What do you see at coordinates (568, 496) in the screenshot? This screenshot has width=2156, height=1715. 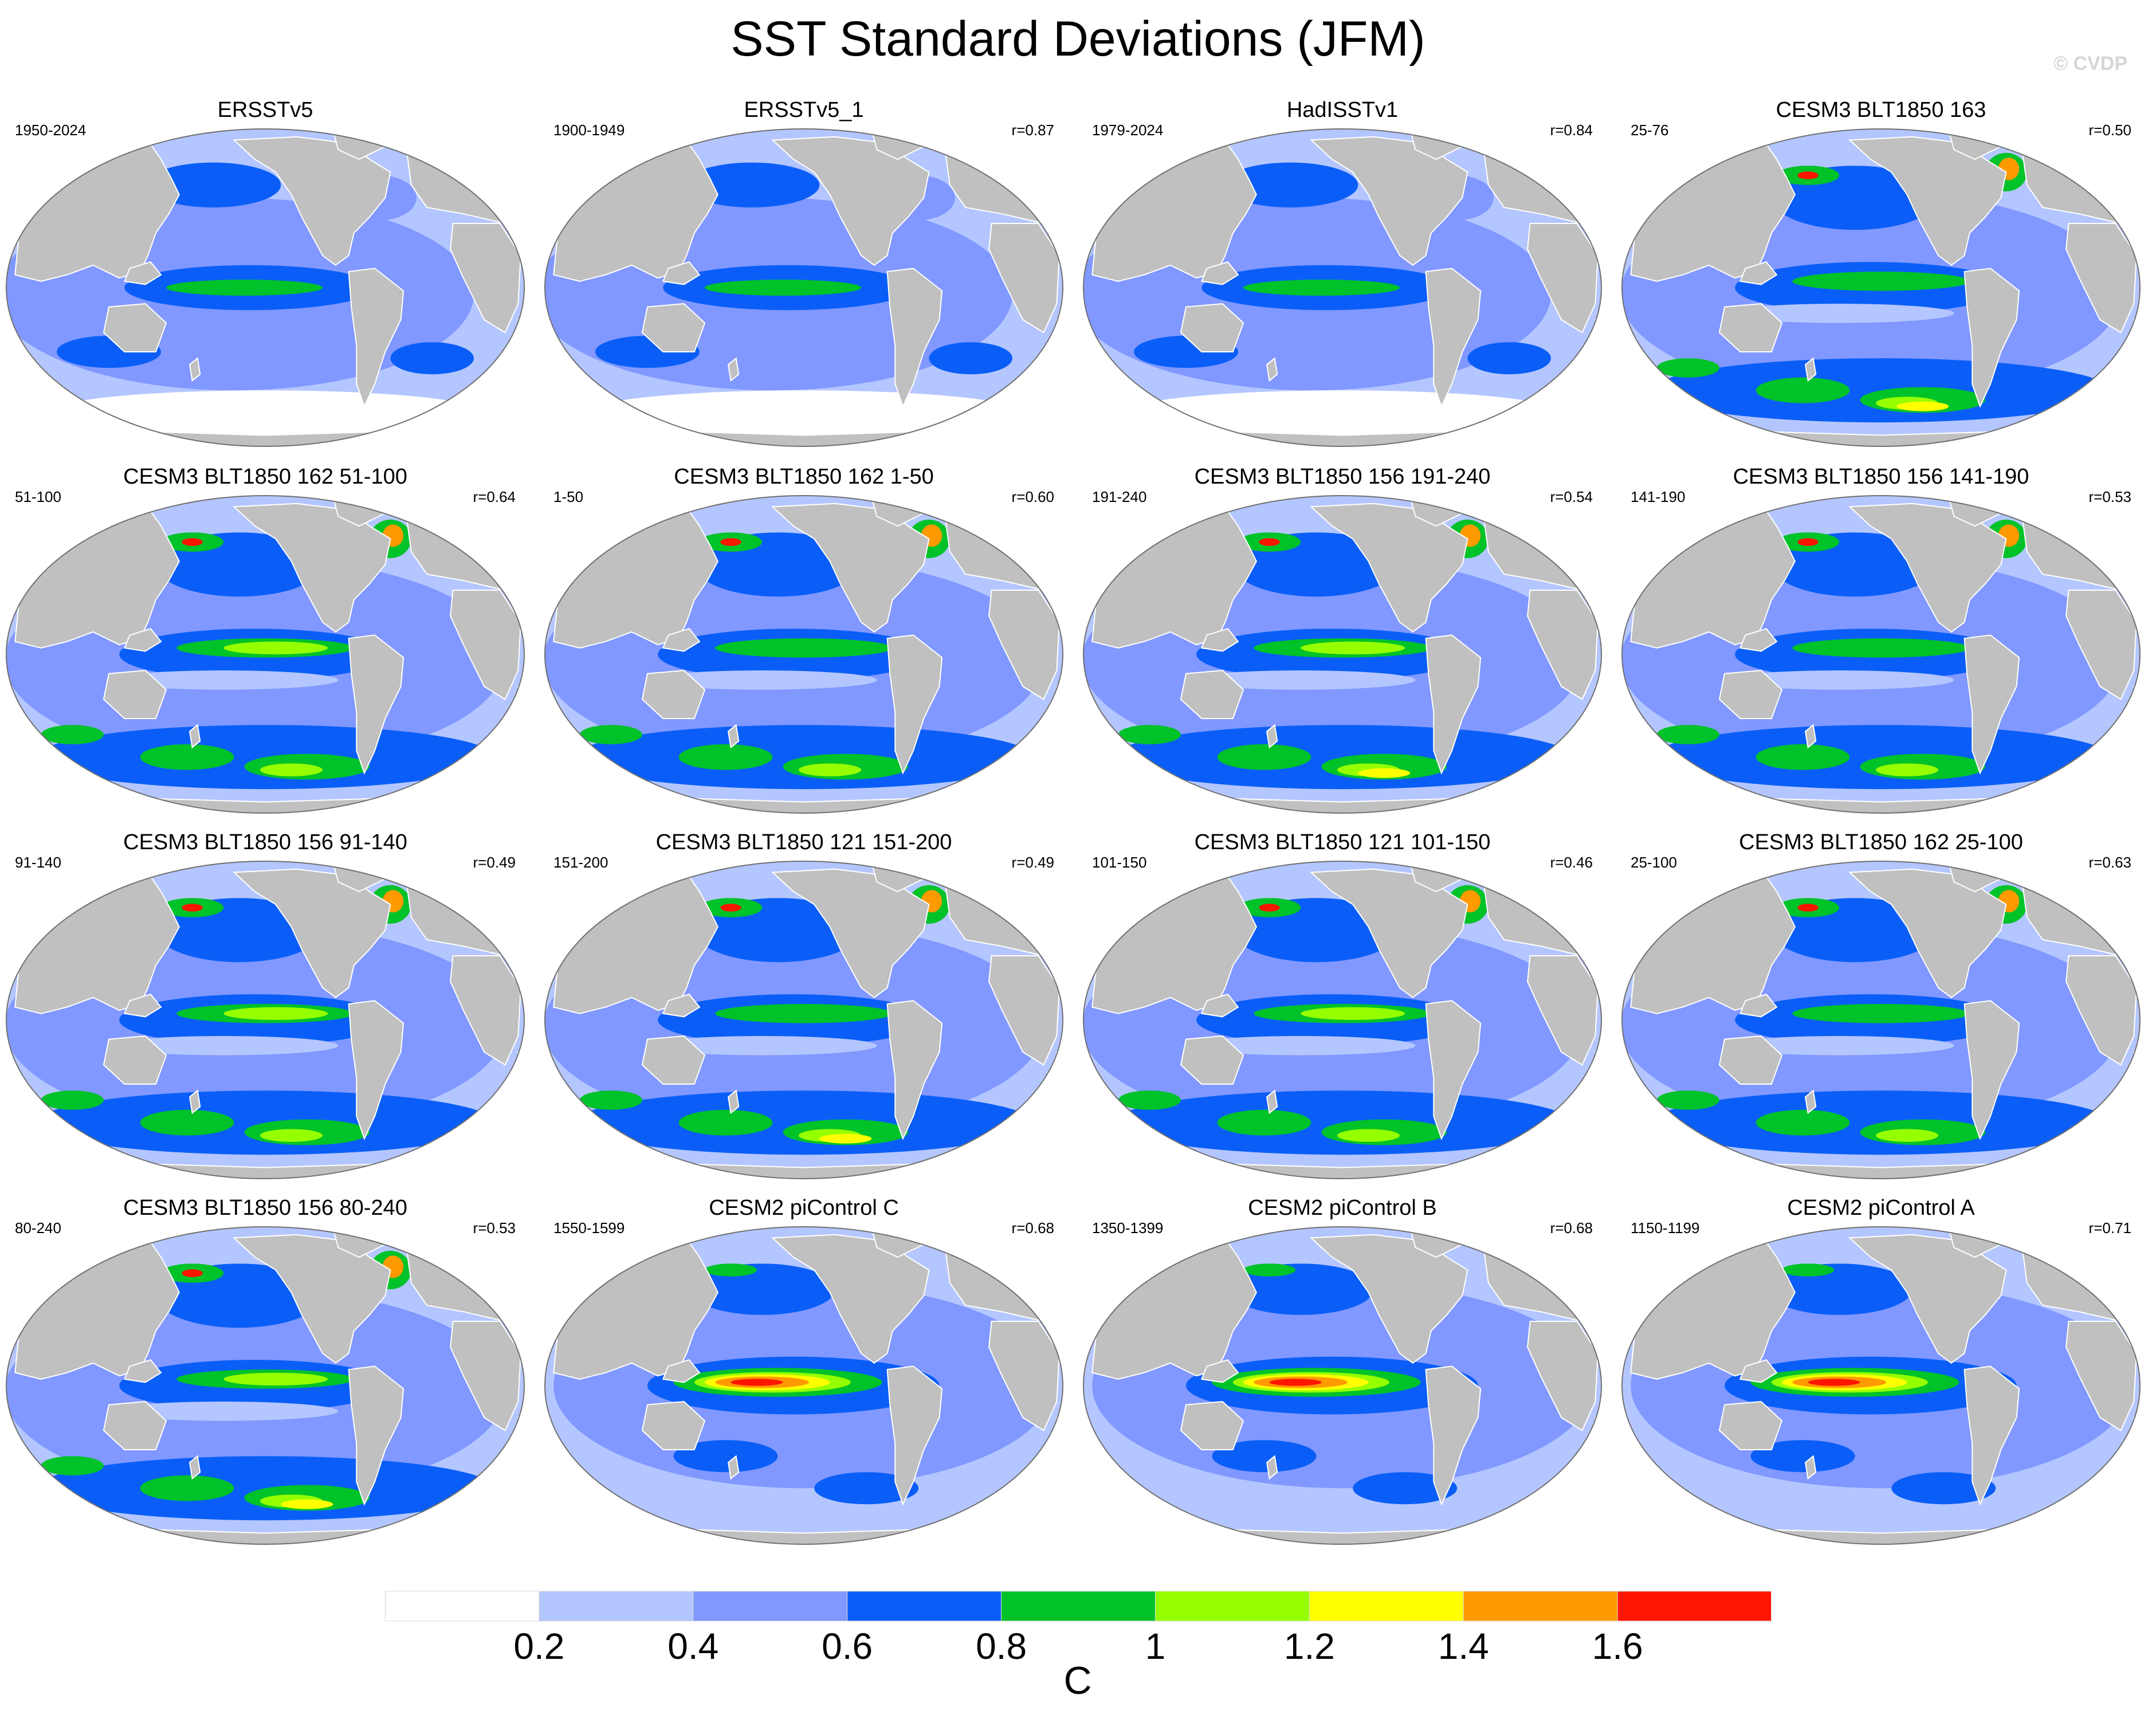 I see `panel-period: 1-50` at bounding box center [568, 496].